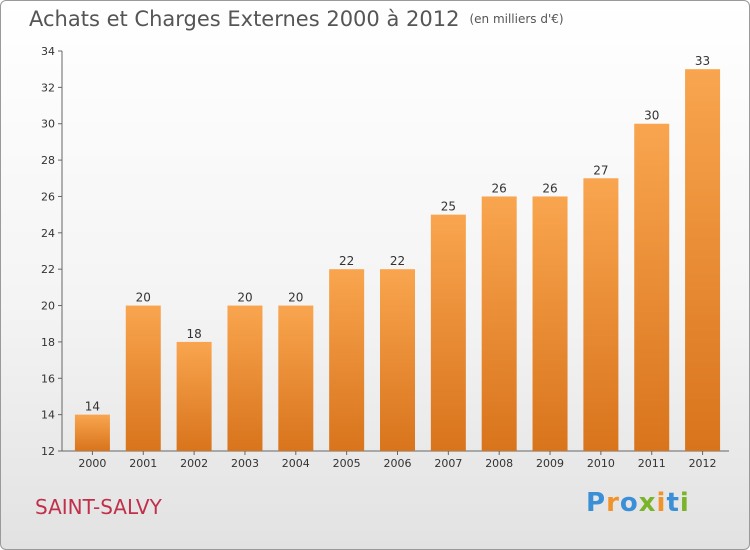  I want to click on proxiti-logo: Proxiti, so click(638, 503).